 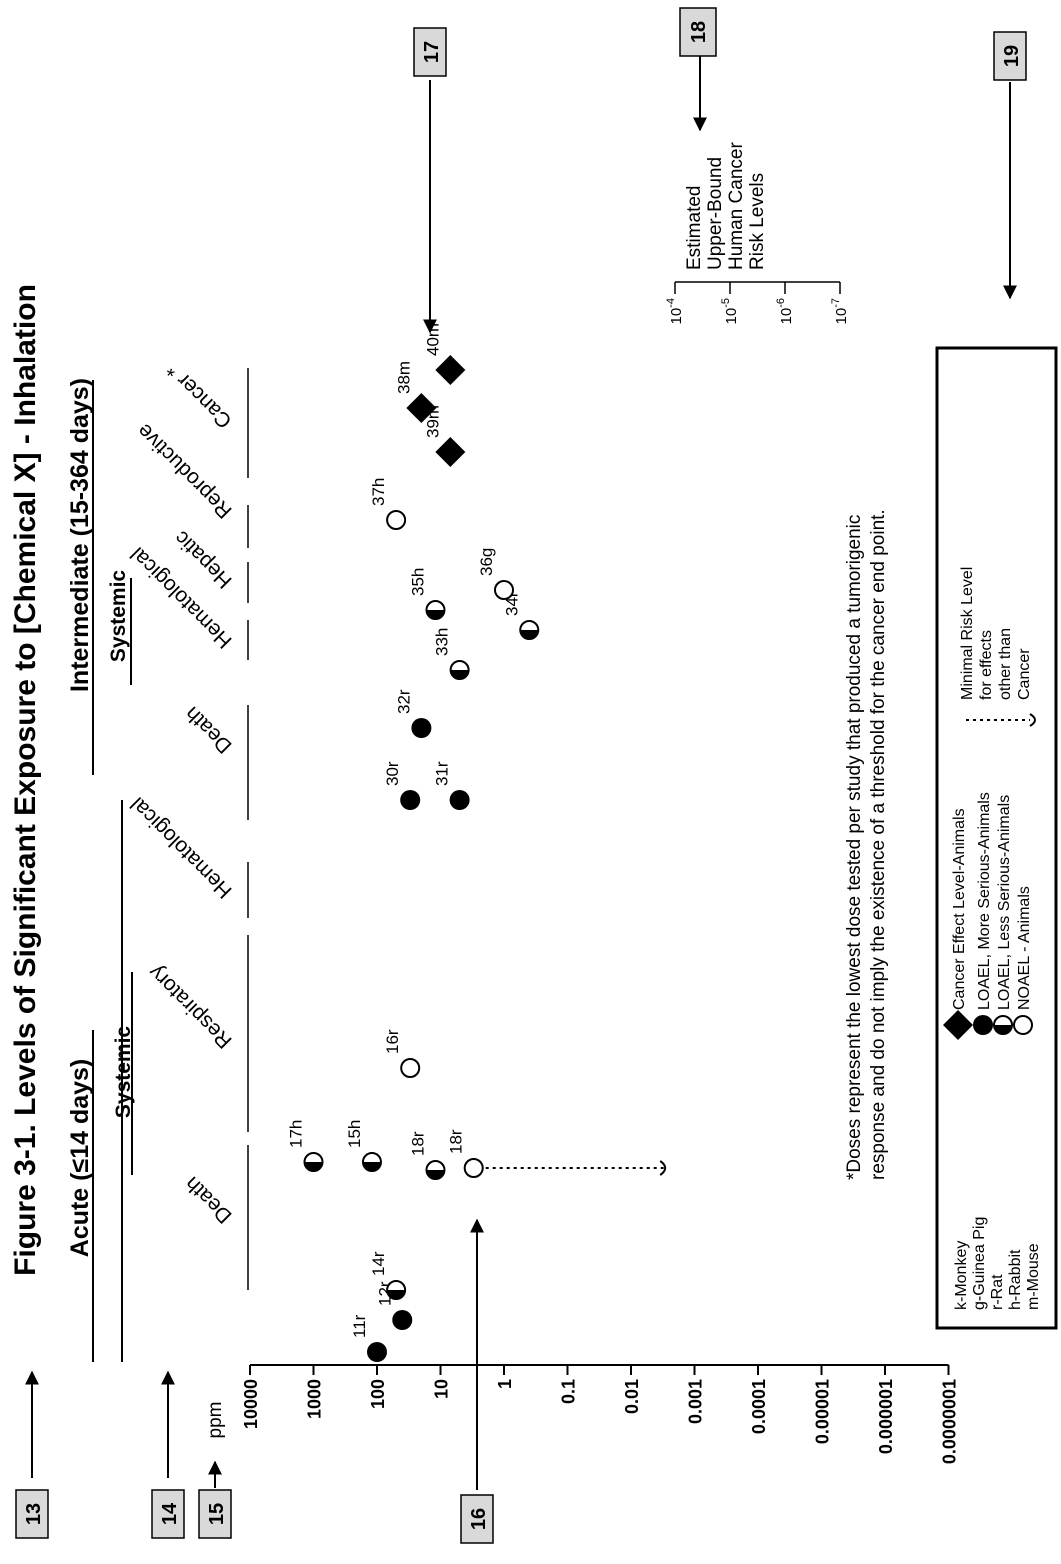 I want to click on point-label: 30r, so click(x=392, y=773).